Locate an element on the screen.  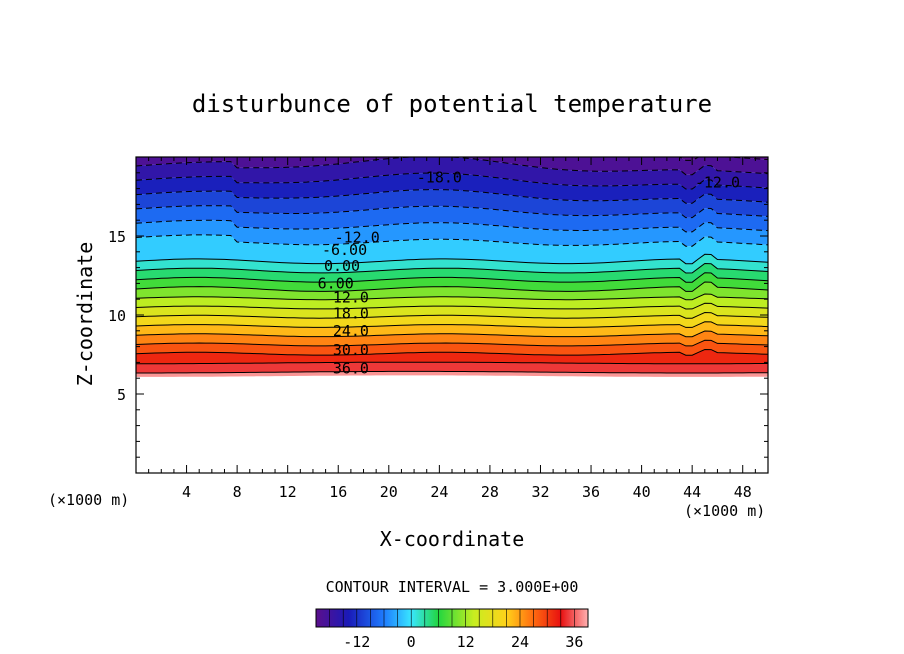
contour-label: 36.0 is located at coordinates (351, 369).